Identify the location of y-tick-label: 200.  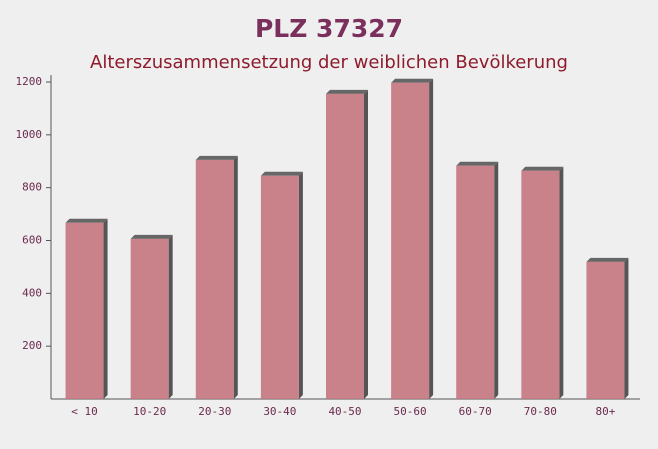
(32, 345).